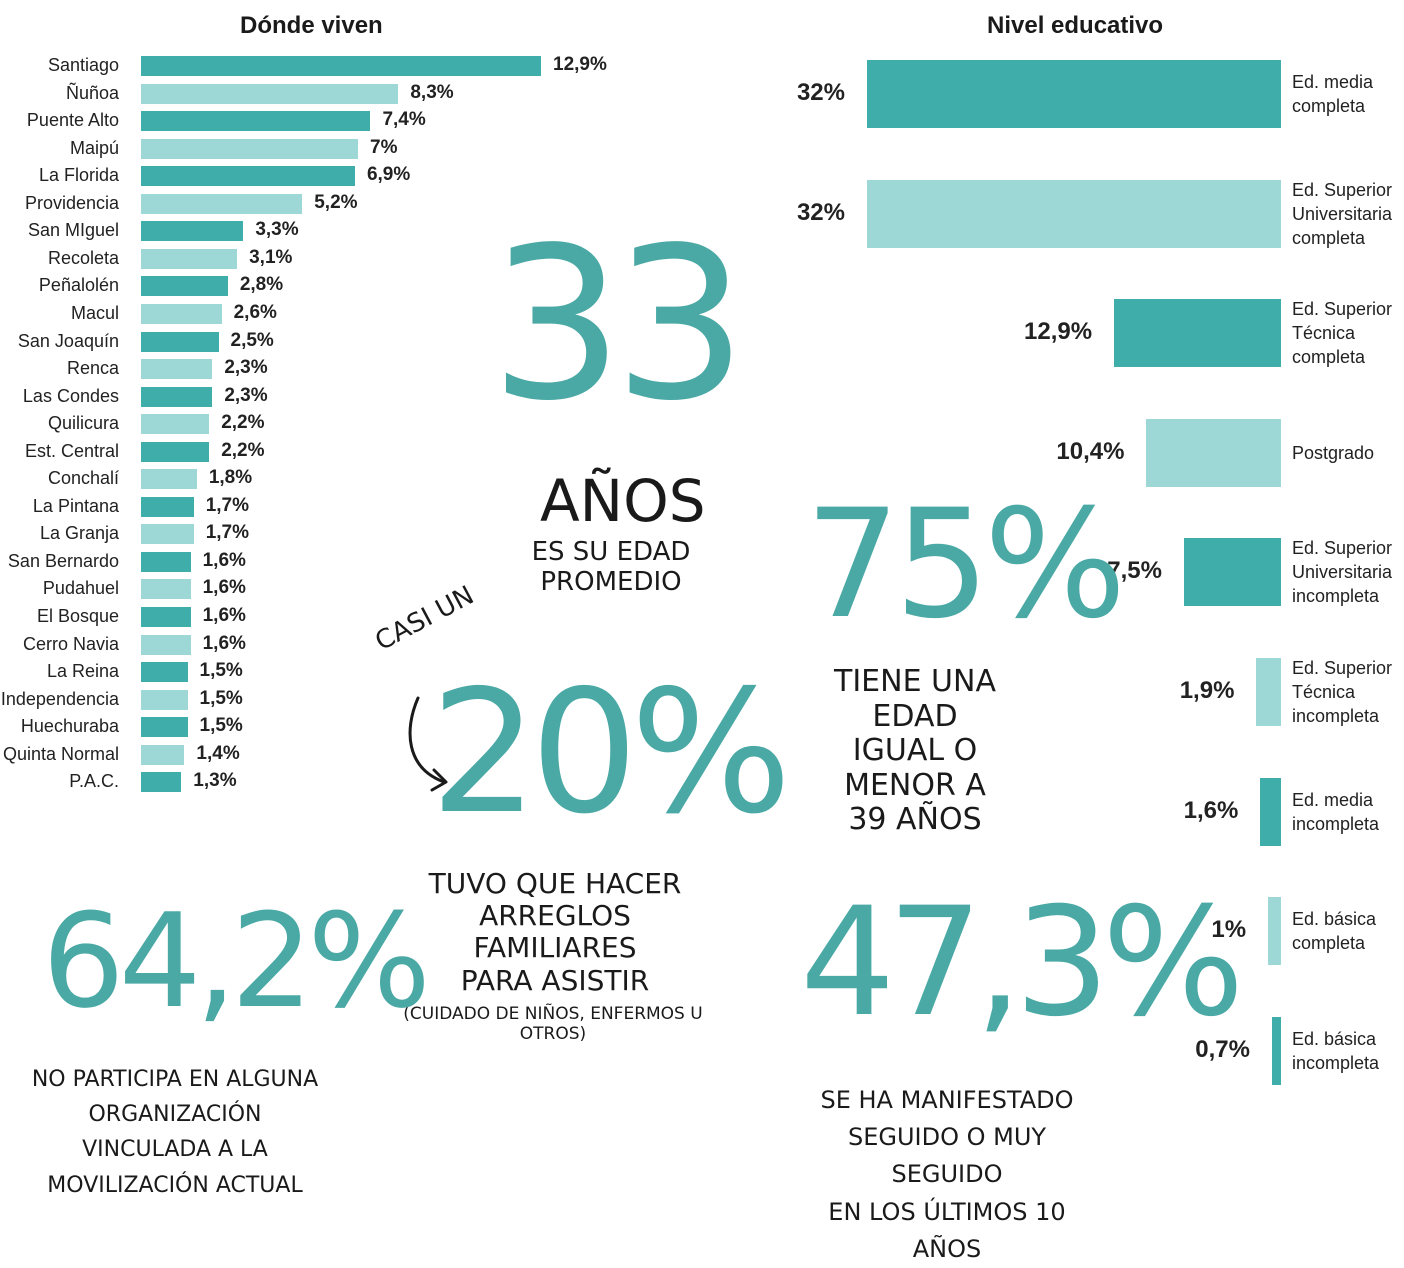 The height and width of the screenshot is (1268, 1404). What do you see at coordinates (915, 768) in the screenshot?
I see `caption-line: IGUAL O MENOR A` at bounding box center [915, 768].